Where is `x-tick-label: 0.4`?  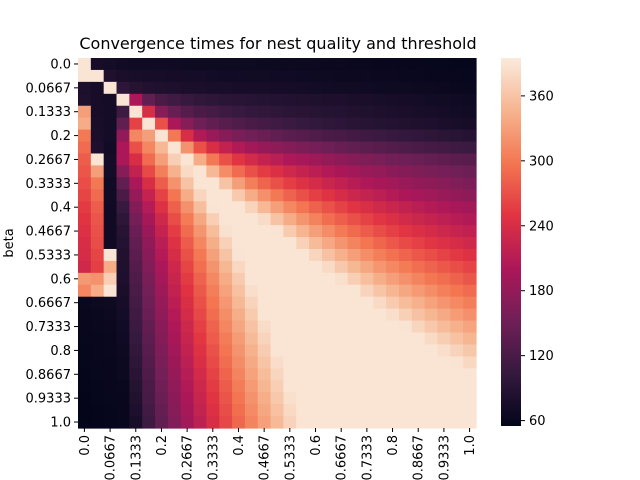
x-tick-label: 0.4 is located at coordinates (239, 445).